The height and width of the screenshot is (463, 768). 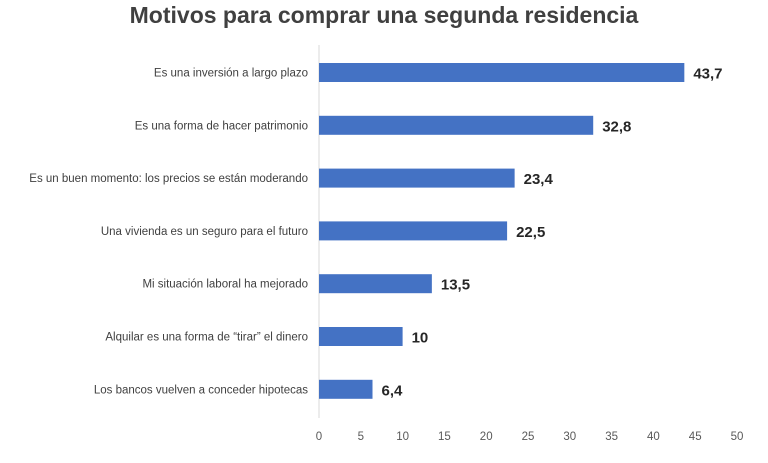 What do you see at coordinates (444, 437) in the screenshot?
I see `x-tick-label: 15` at bounding box center [444, 437].